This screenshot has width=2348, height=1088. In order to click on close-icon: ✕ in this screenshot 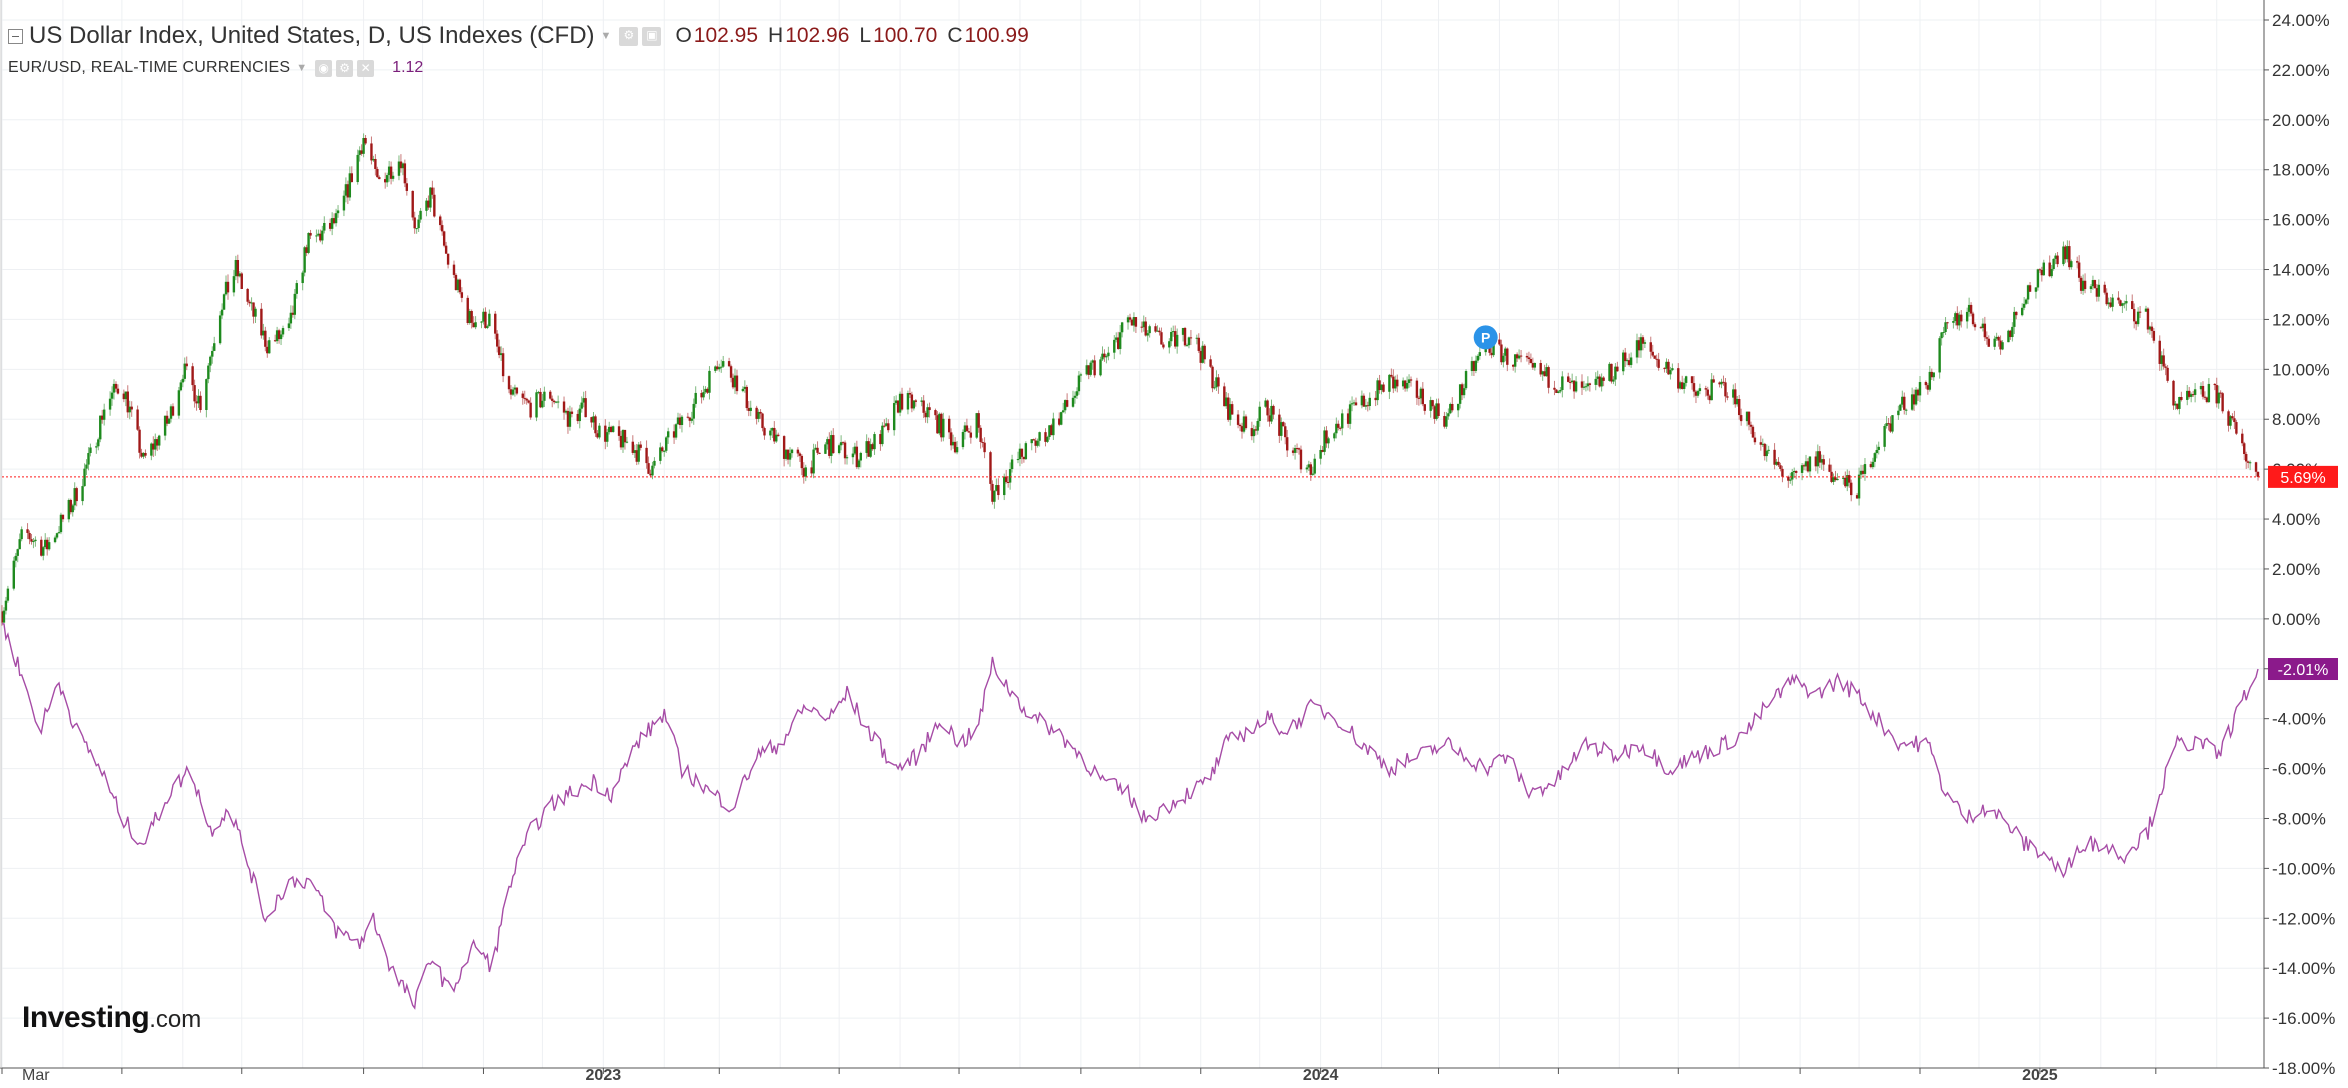, I will do `click(366, 68)`.